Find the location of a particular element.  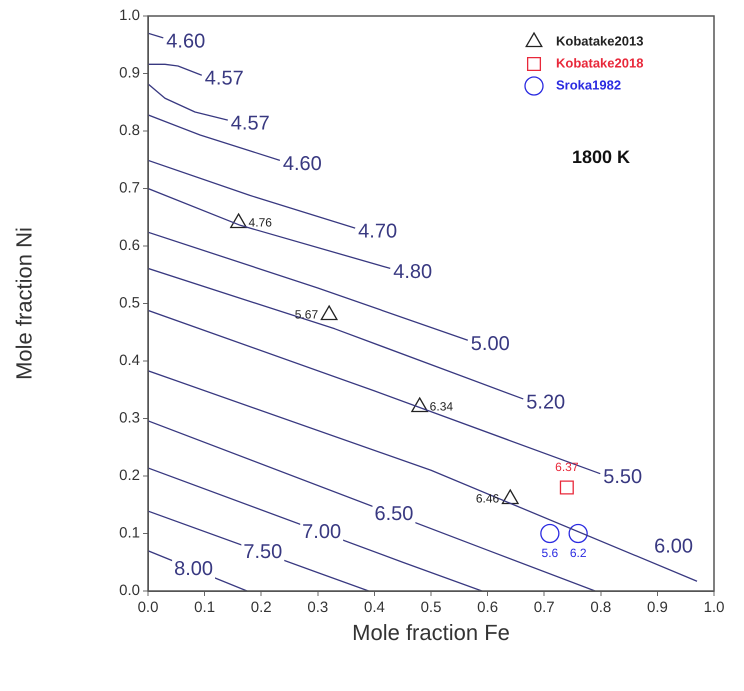

x-tick-label: 0.7 is located at coordinates (544, 607).